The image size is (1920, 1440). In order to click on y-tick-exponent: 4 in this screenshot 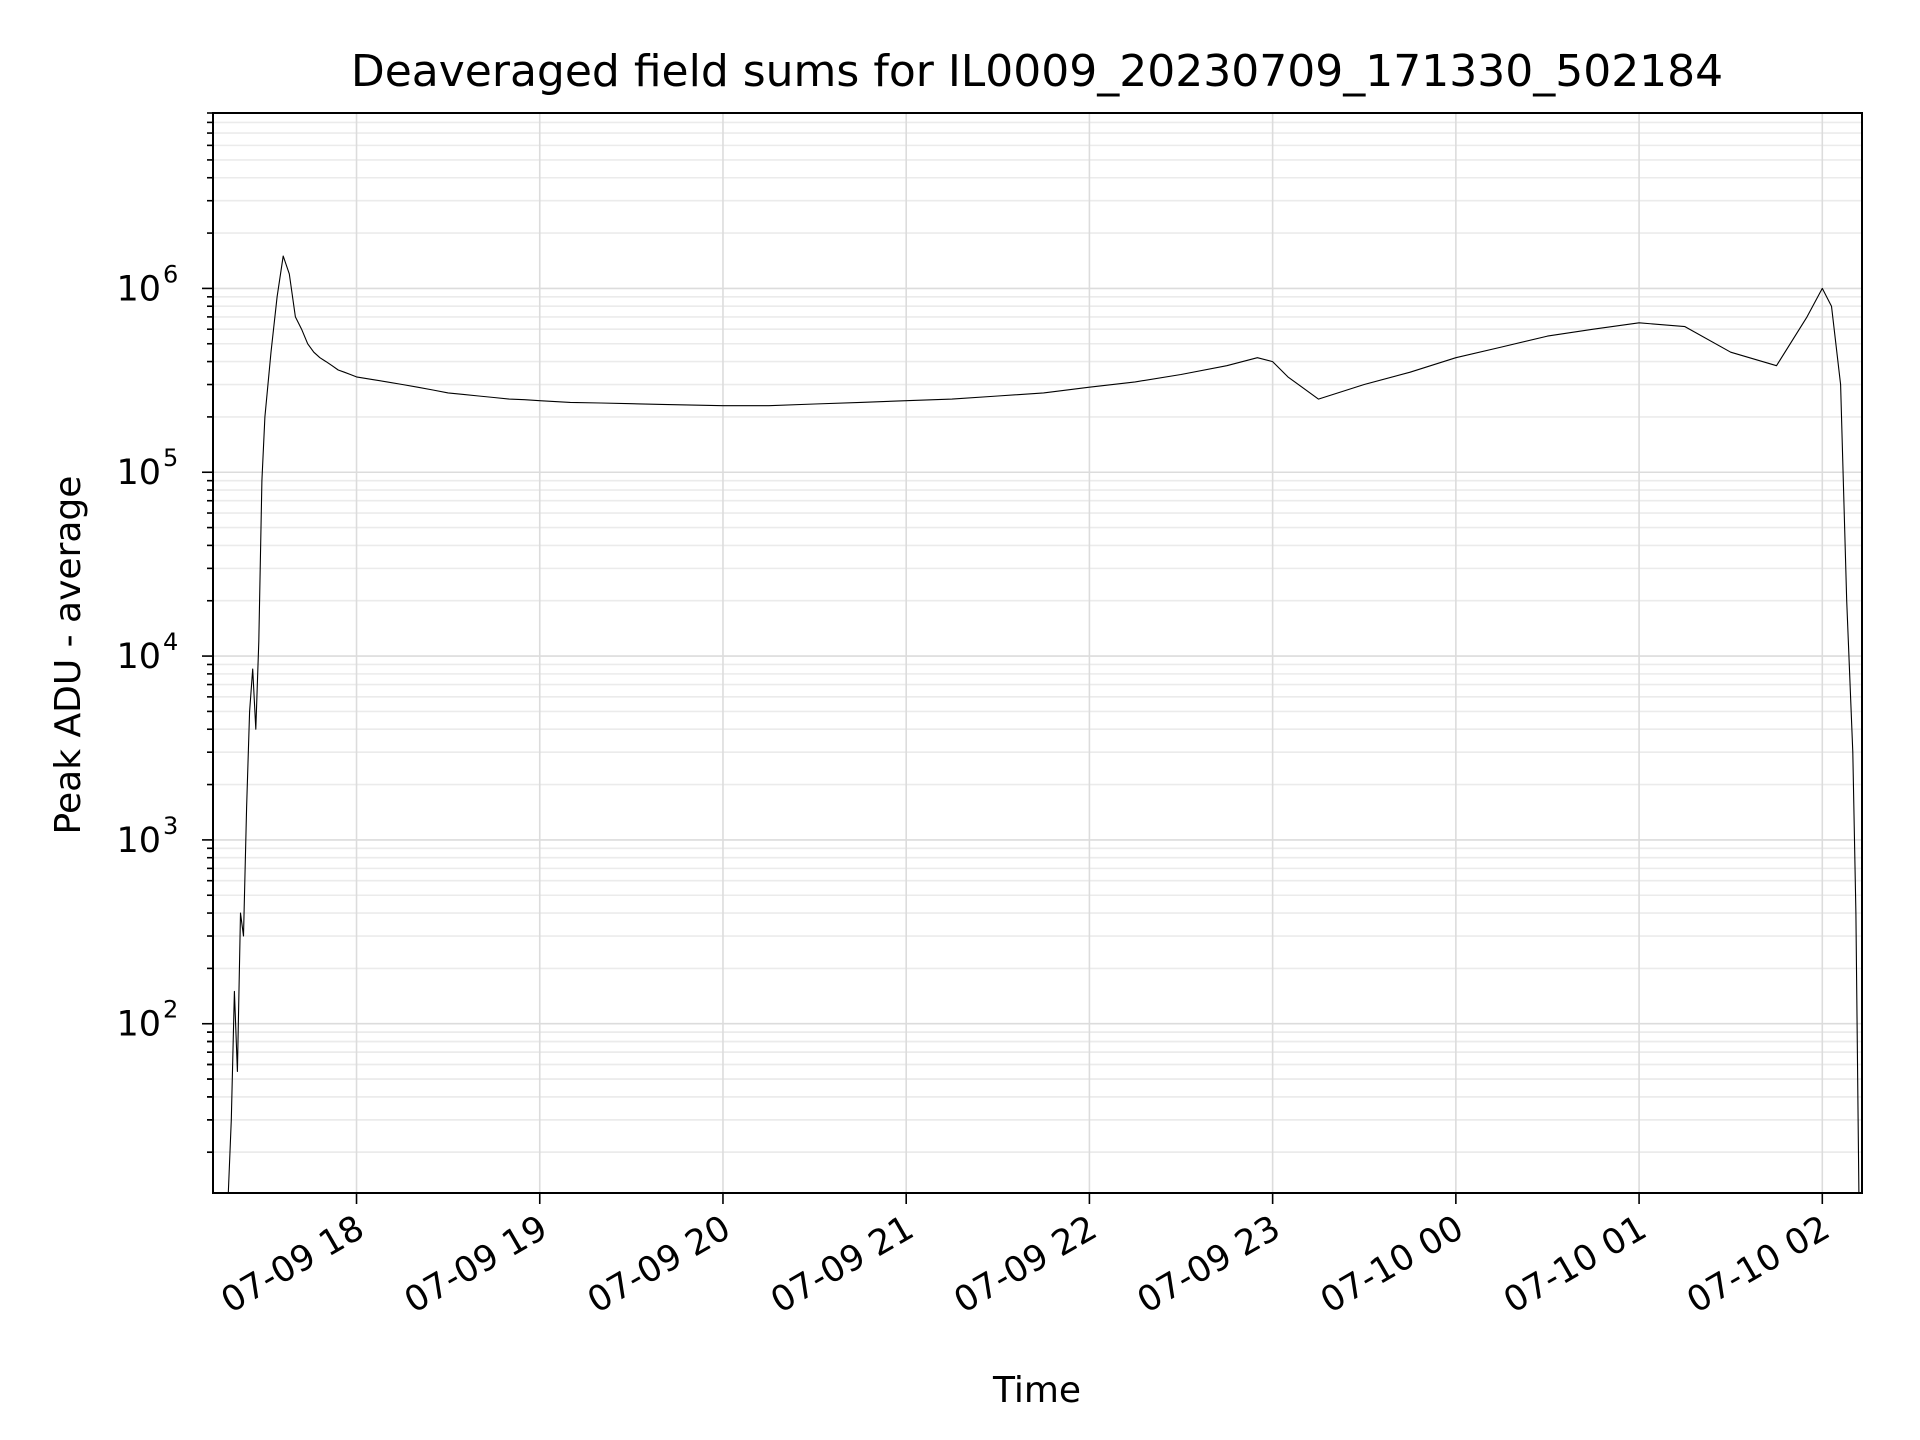, I will do `click(170, 642)`.